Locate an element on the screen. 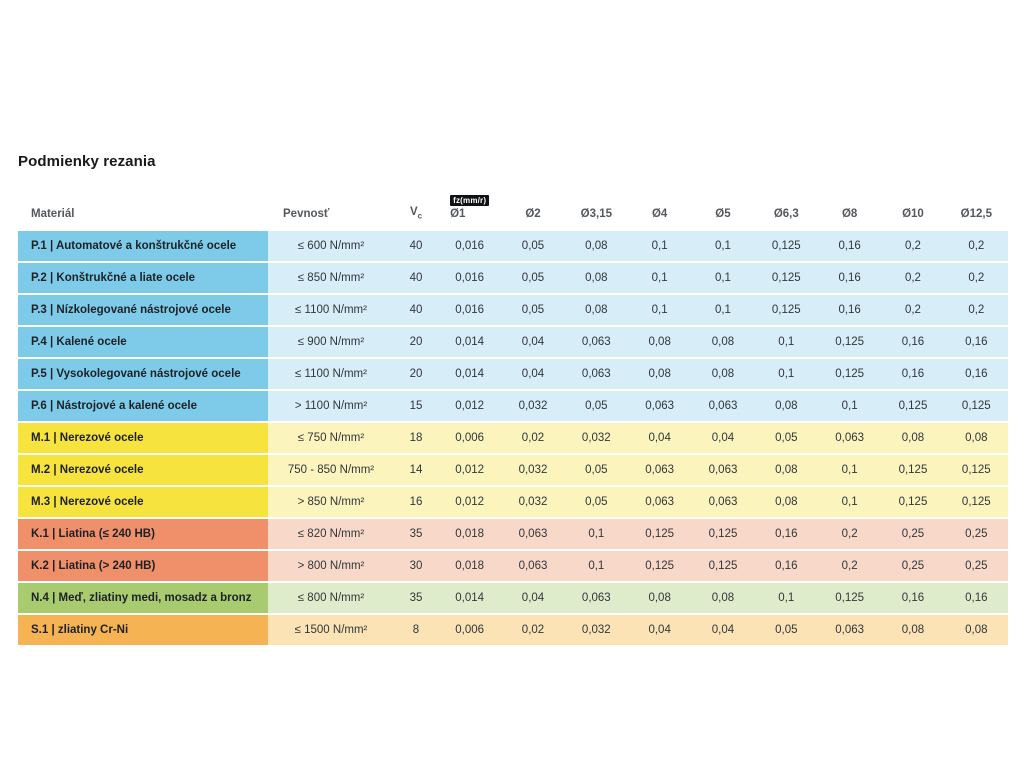 The image size is (1024, 768). fz-cell-k1-d2: 0,063 is located at coordinates (533, 534).